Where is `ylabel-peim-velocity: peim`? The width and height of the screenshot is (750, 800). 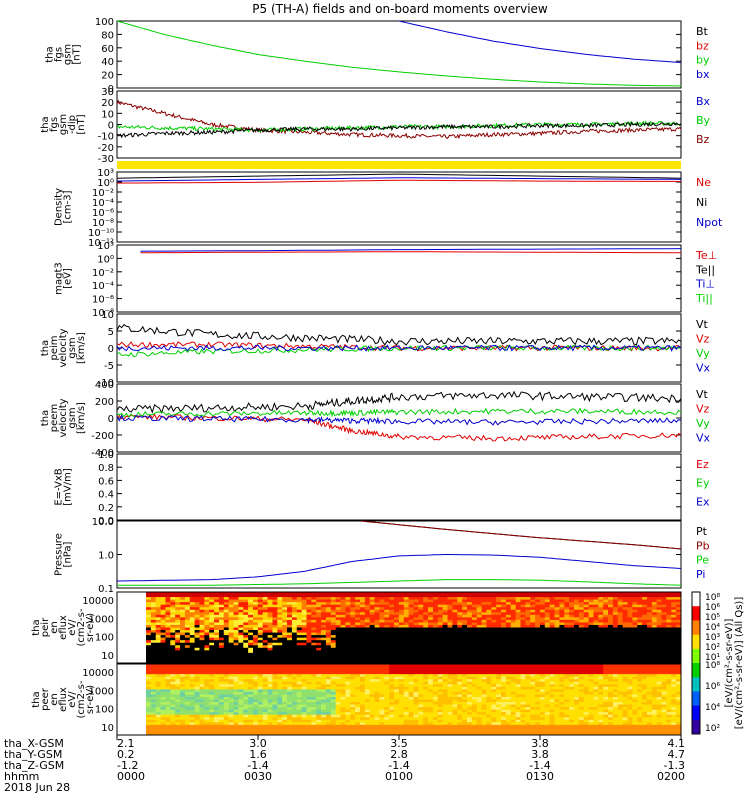 ylabel-peim-velocity: peim is located at coordinates (54, 347).